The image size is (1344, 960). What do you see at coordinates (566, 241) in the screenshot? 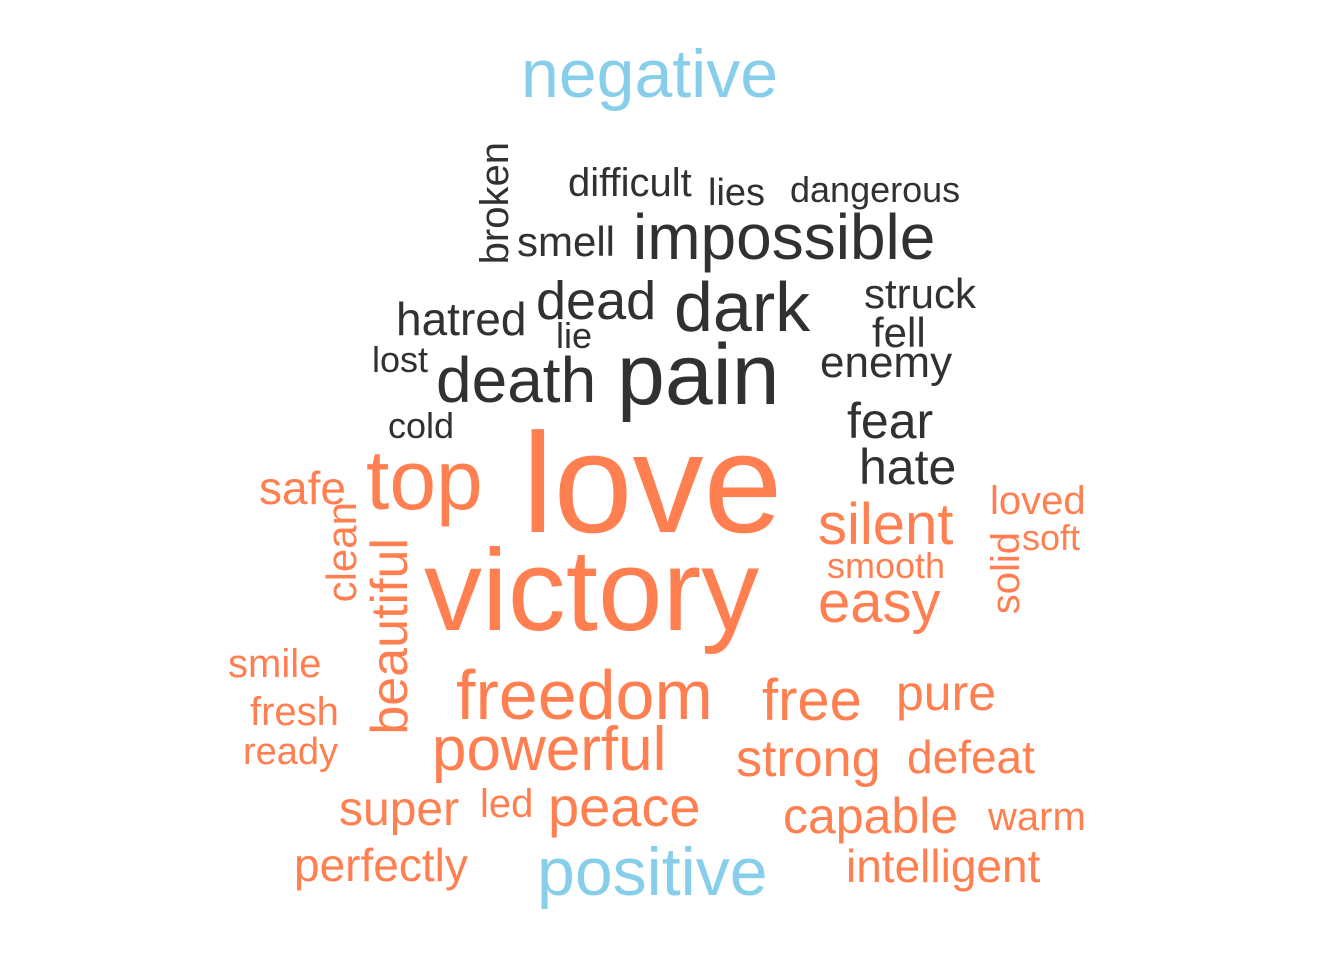
I see `word-smell: smell` at bounding box center [566, 241].